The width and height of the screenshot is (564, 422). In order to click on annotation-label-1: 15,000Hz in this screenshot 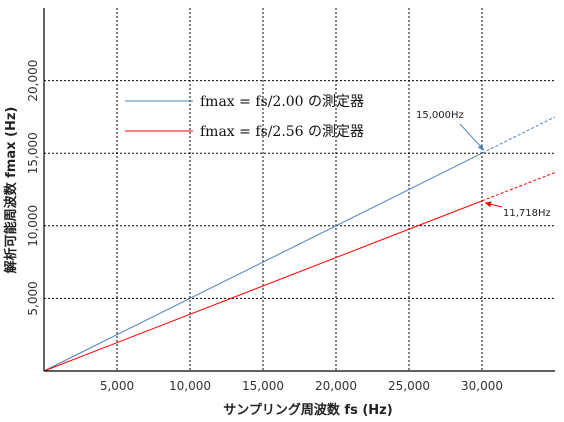, I will do `click(440, 115)`.